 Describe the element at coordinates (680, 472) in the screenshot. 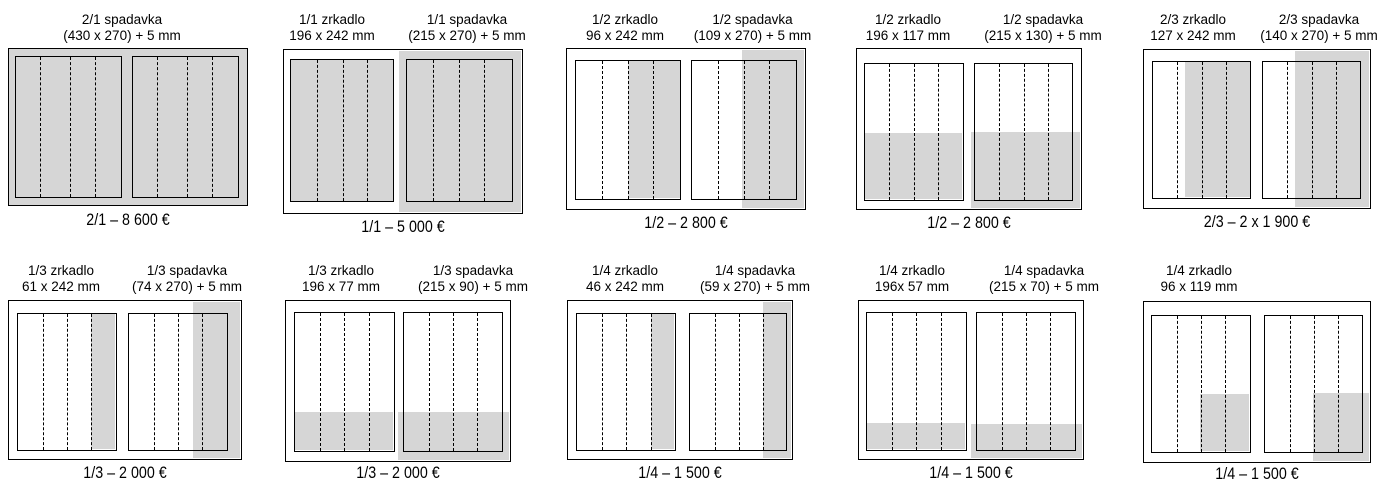

I see `price-1-4: 1/4 – 1 500 €` at that location.